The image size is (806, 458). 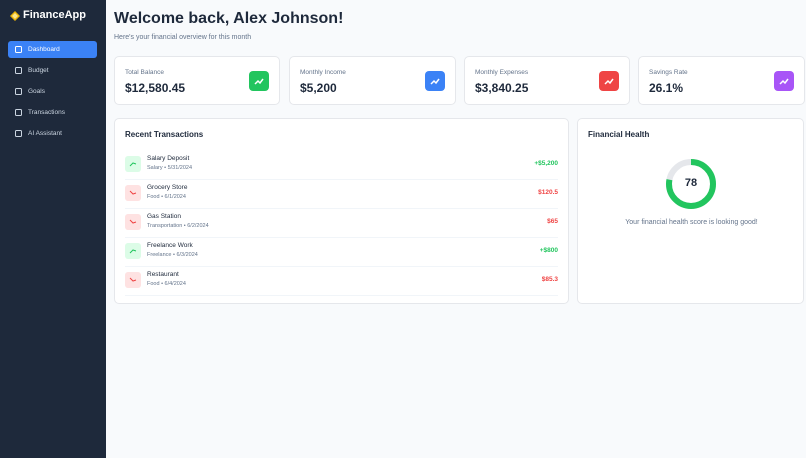 I want to click on transaction-amount: $65, so click(x=552, y=221).